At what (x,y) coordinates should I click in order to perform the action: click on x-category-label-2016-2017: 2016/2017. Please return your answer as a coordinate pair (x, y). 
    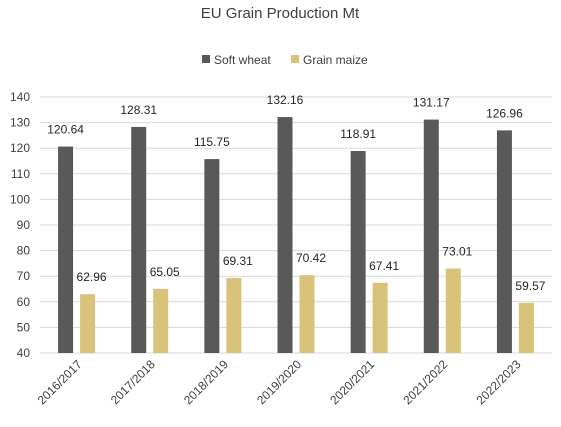
    Looking at the image, I should click on (60, 382).